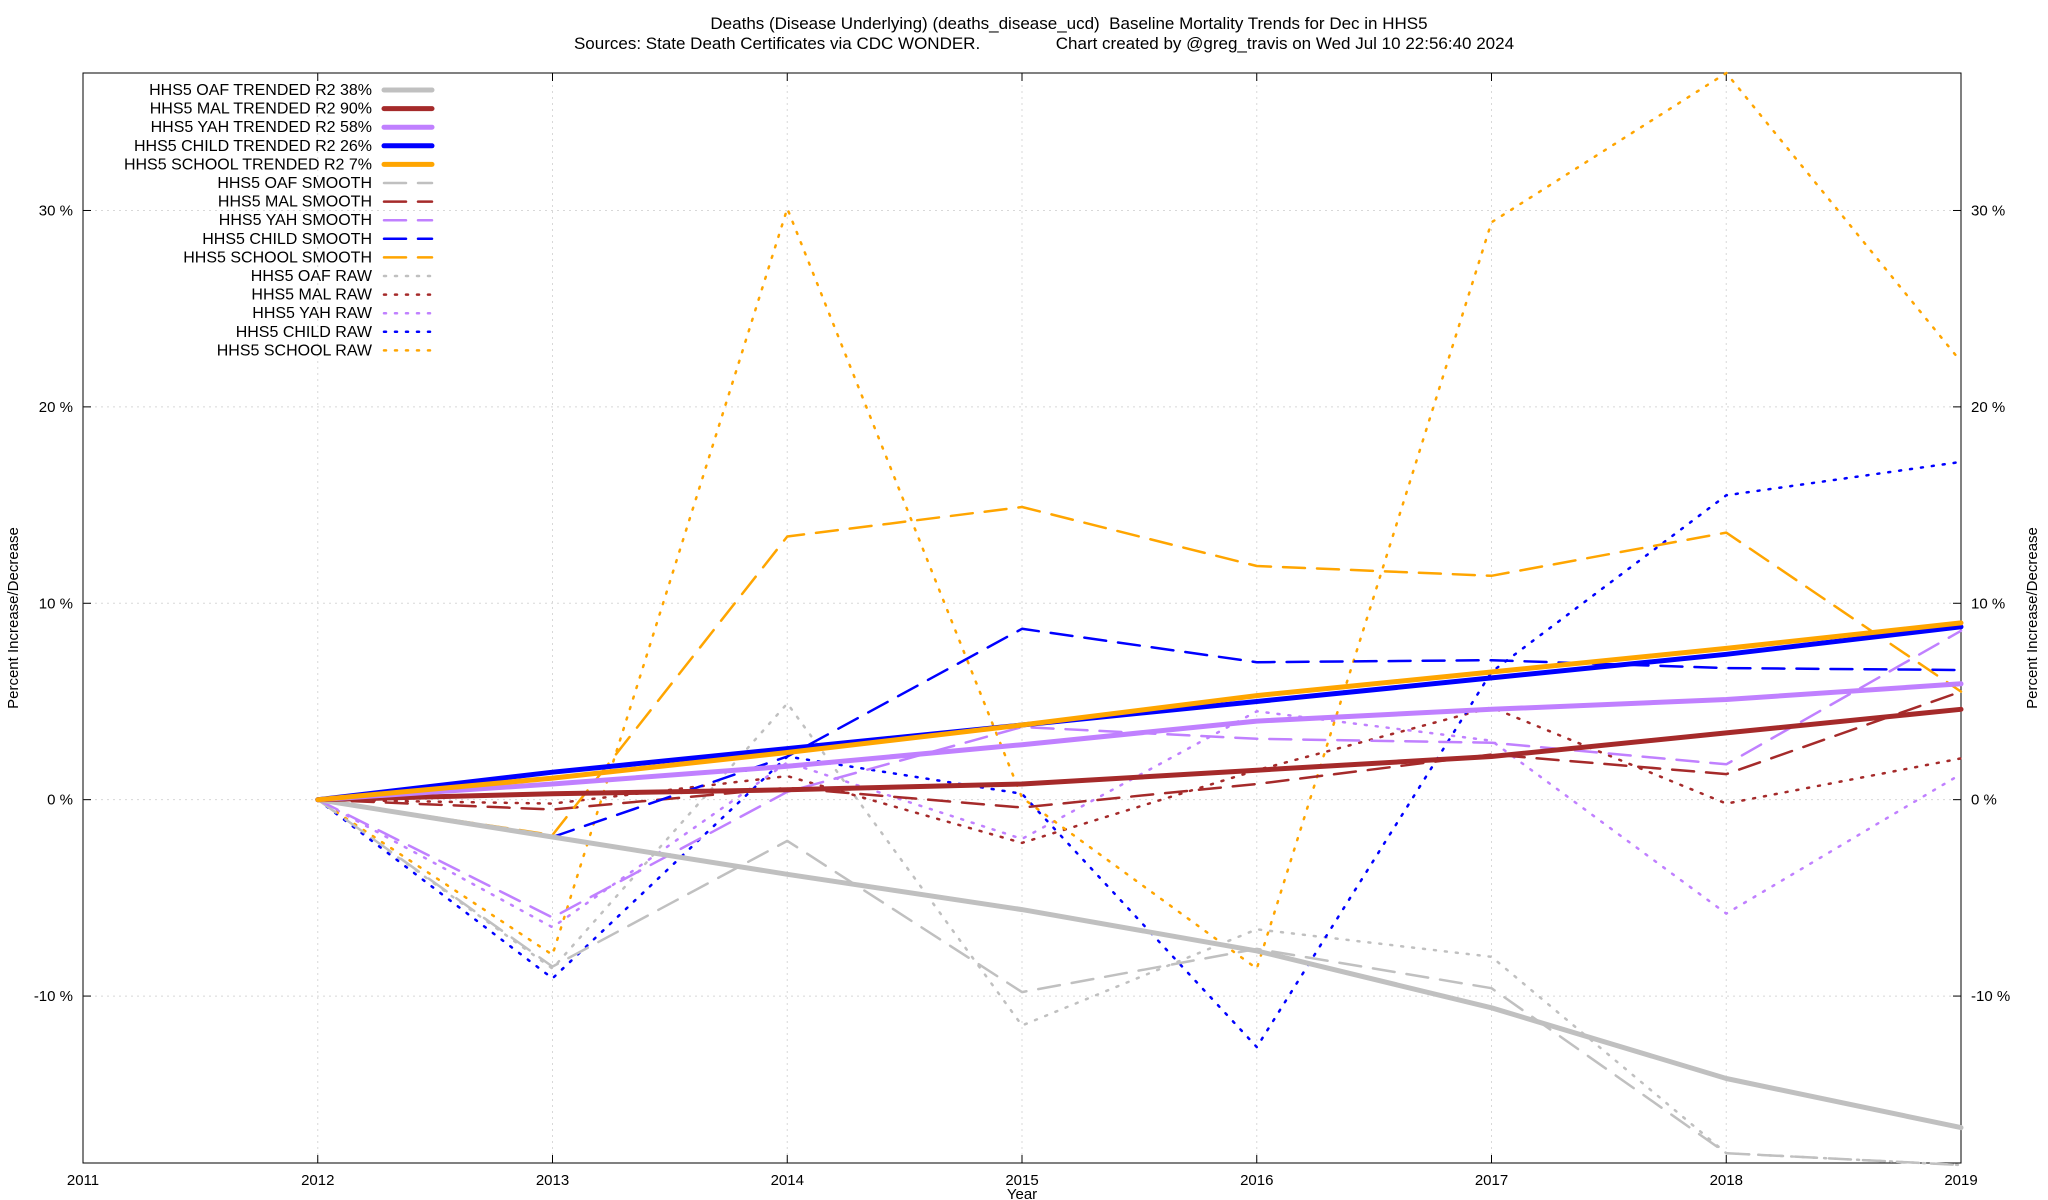 The image size is (2048, 1200). I want to click on legend-label-hhs5-mal-trended: HHS5 MAL TRENDED R2 90%, so click(261, 109).